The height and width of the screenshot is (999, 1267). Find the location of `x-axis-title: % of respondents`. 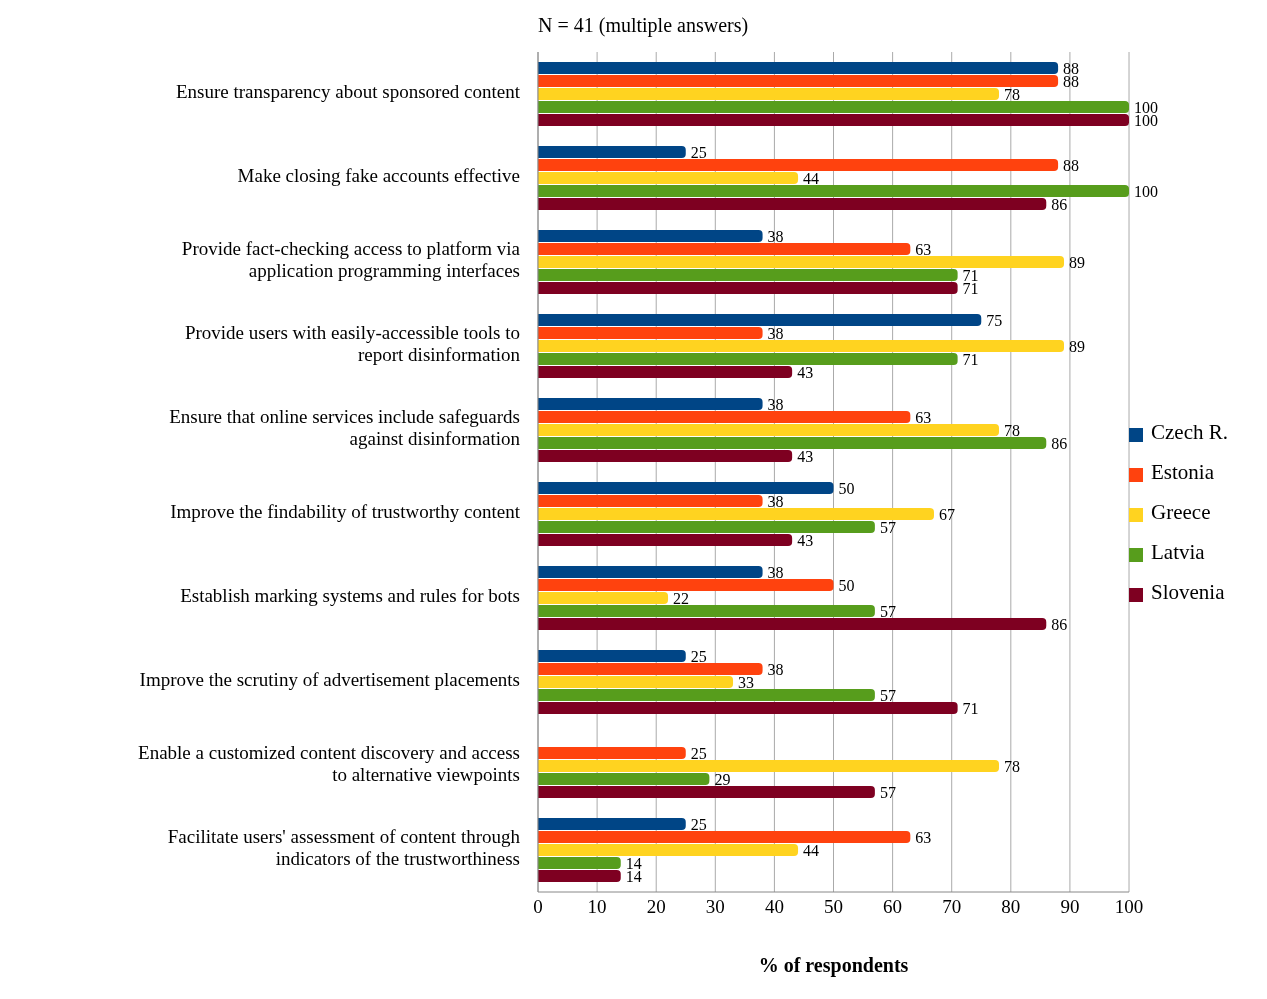

x-axis-title: % of respondents is located at coordinates (833, 965).